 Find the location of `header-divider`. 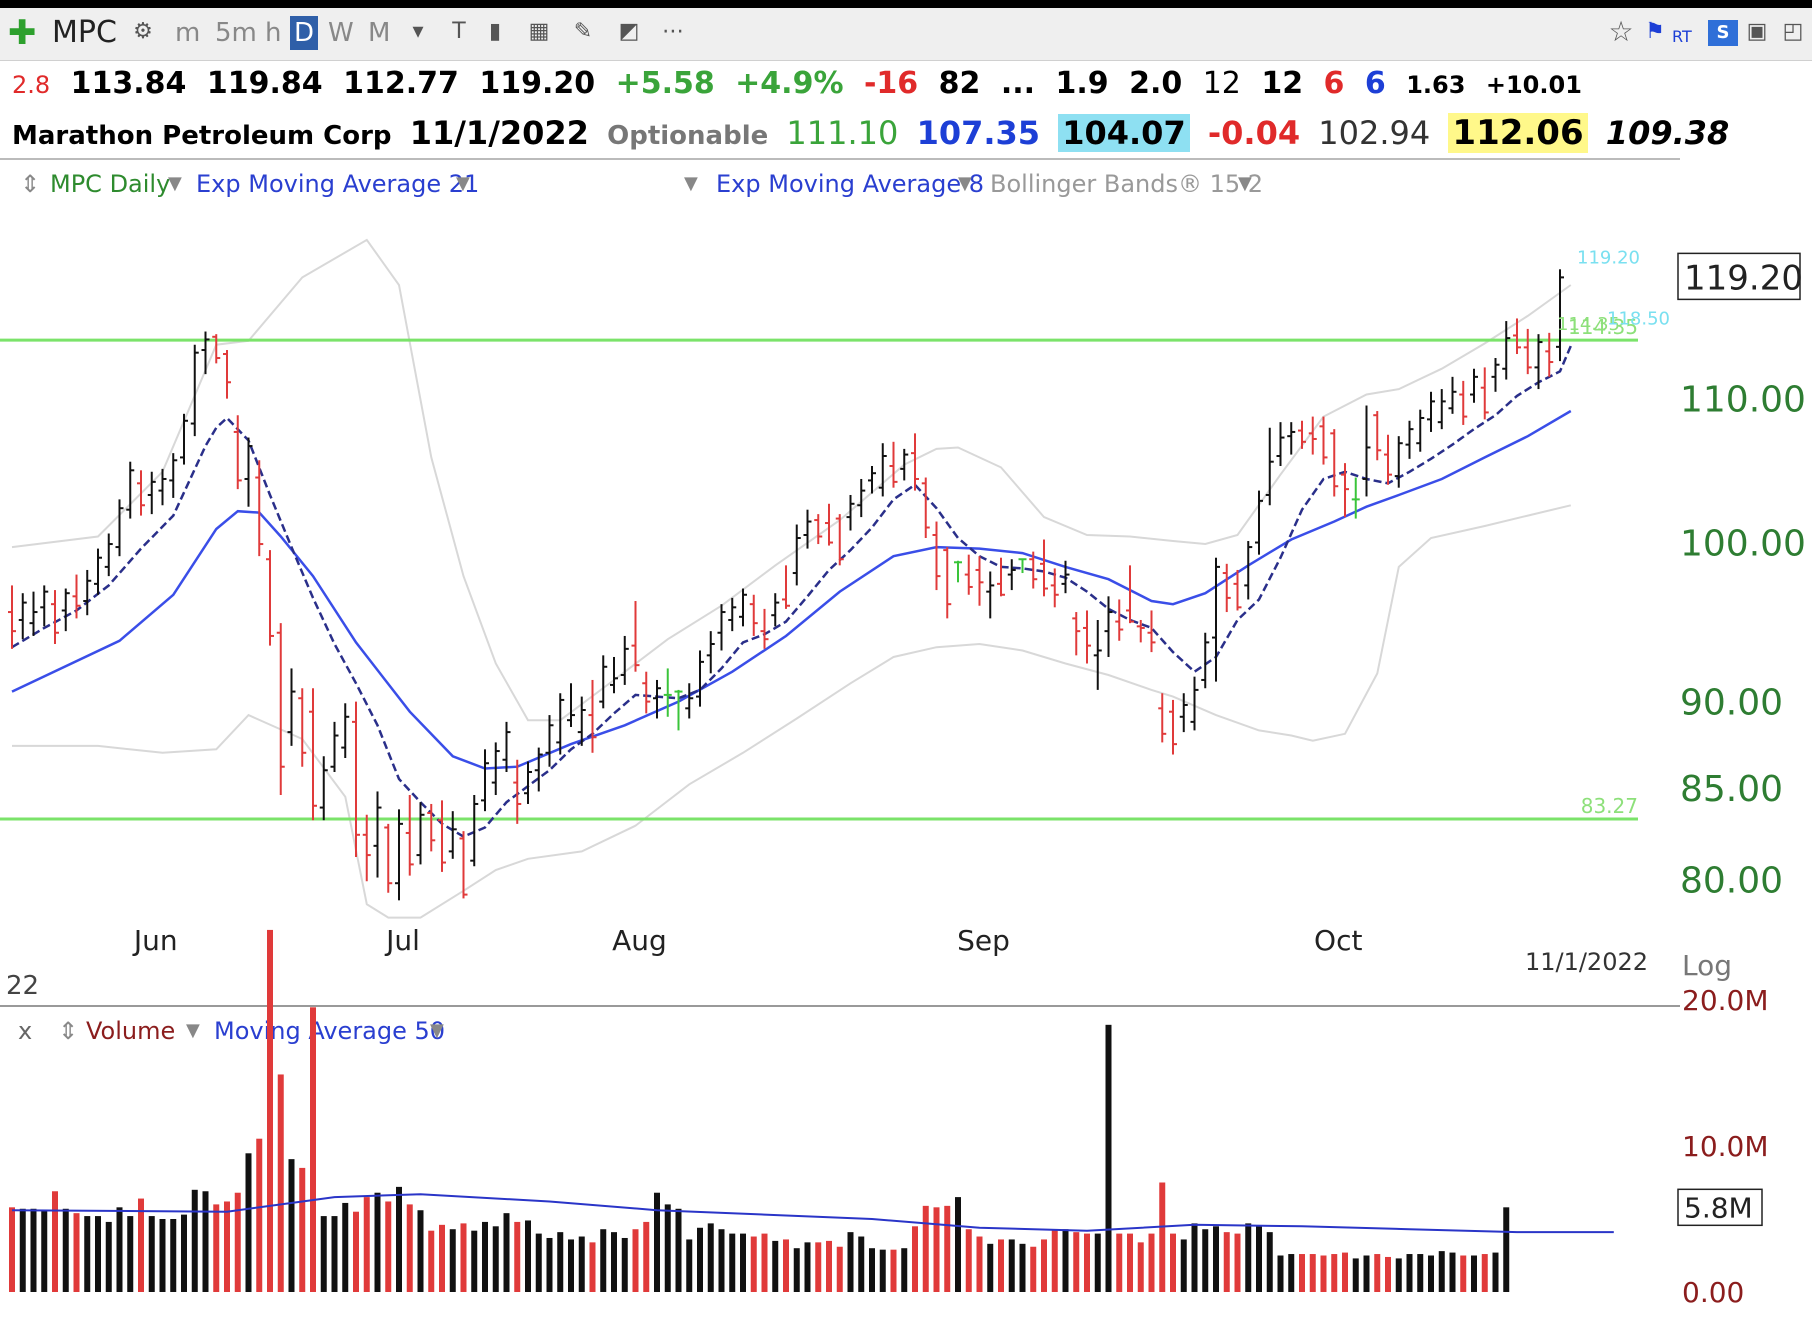

header-divider is located at coordinates (840, 159).